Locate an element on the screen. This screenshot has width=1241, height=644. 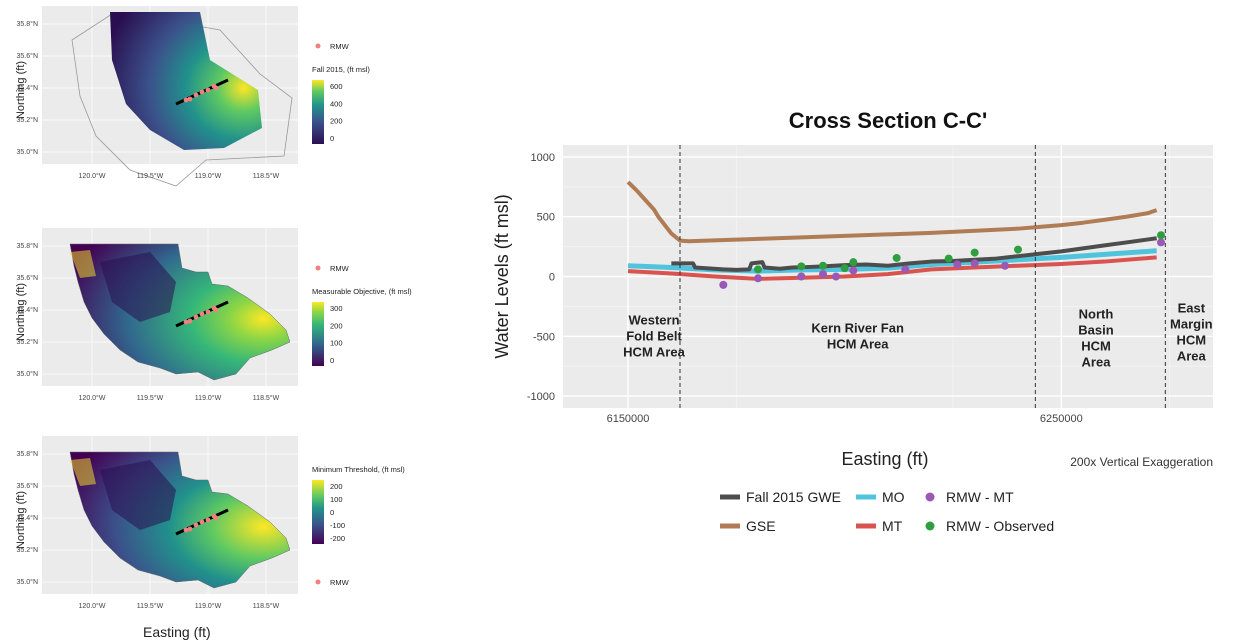
colorbar-title: Minimum Threshold, (ft msl) is located at coordinates (358, 469).